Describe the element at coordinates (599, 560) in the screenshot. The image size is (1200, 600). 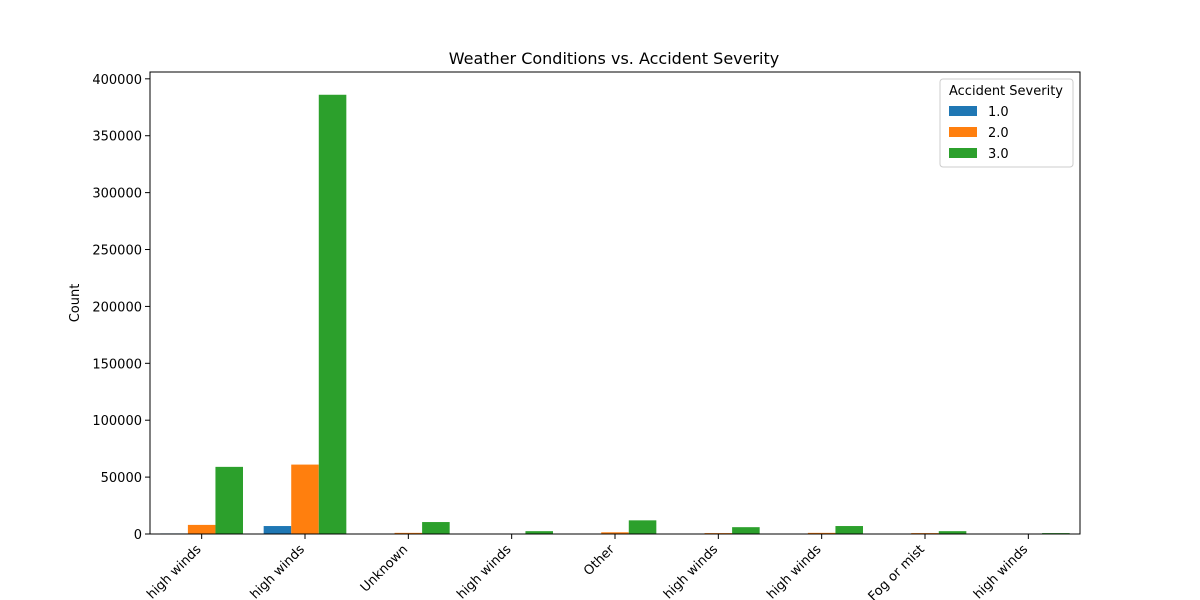
I see `x-tick-label: Other` at that location.